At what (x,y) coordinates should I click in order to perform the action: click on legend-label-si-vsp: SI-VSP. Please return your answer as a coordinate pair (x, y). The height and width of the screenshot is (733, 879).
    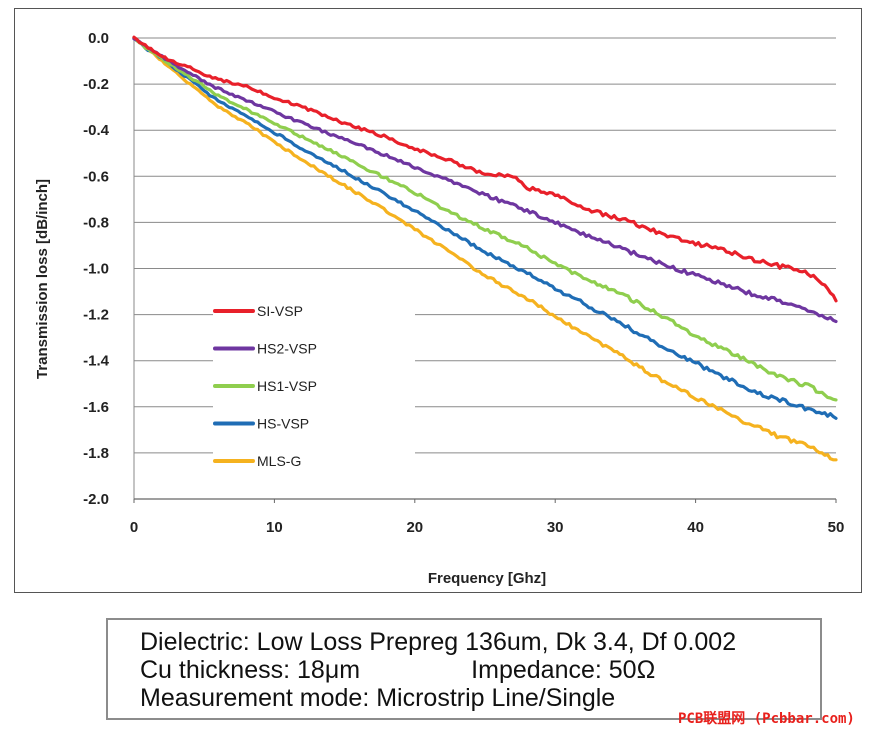
    Looking at the image, I should click on (280, 311).